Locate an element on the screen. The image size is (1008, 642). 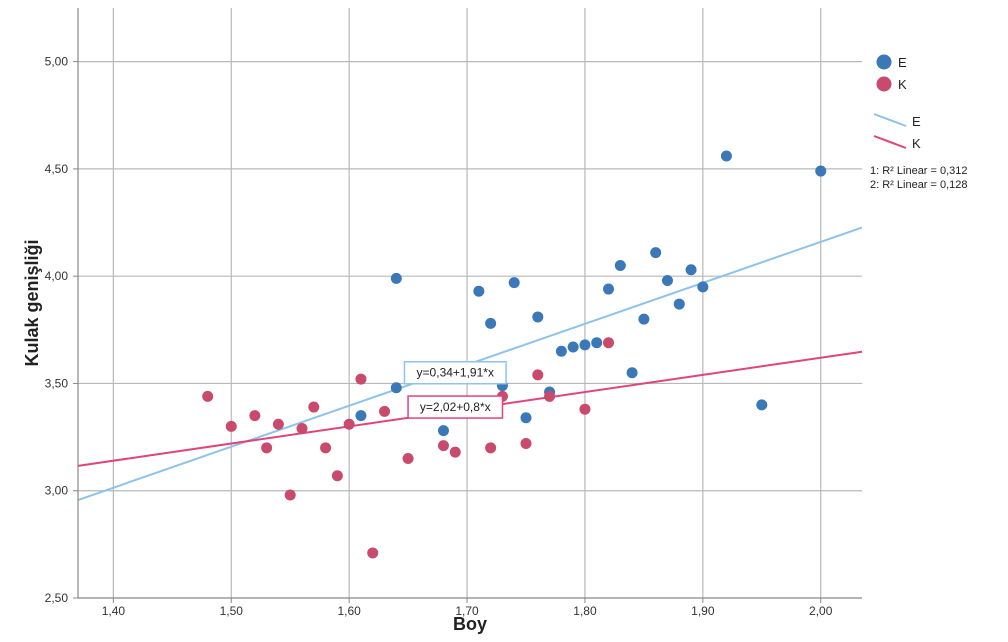
equation-label-E: y=0,34+1,91*x is located at coordinates (455, 373).